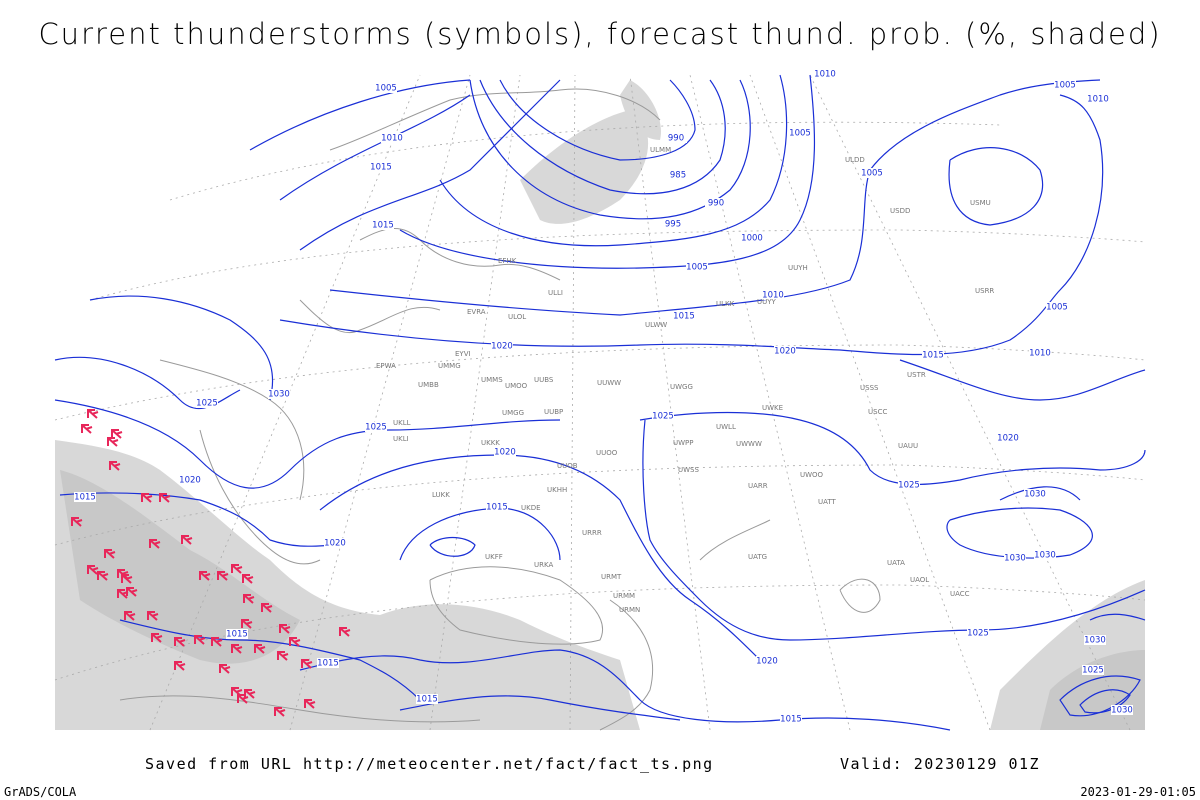 Image resolution: width=1200 pixels, height=800 pixels. What do you see at coordinates (607, 453) in the screenshot?
I see `station-label: UUOO` at bounding box center [607, 453].